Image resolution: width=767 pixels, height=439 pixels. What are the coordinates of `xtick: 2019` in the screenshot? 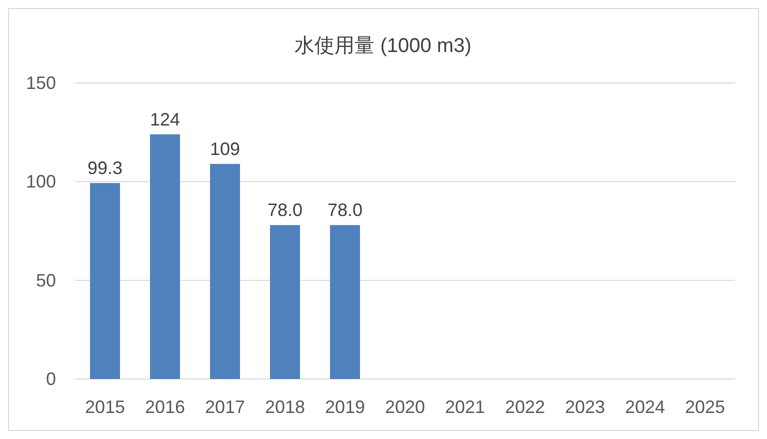 It's located at (345, 407).